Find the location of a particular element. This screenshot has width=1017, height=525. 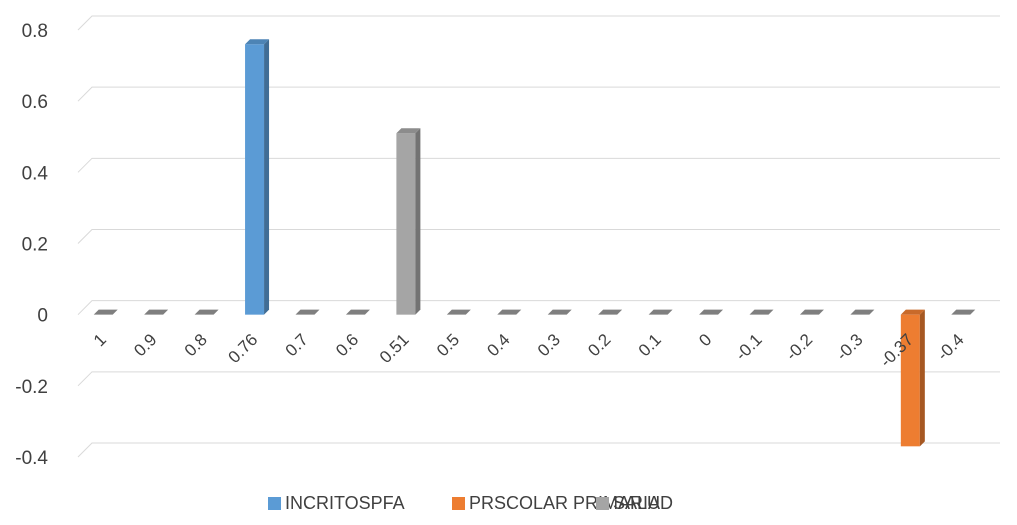

legend-label: SALUD is located at coordinates (643, 503).